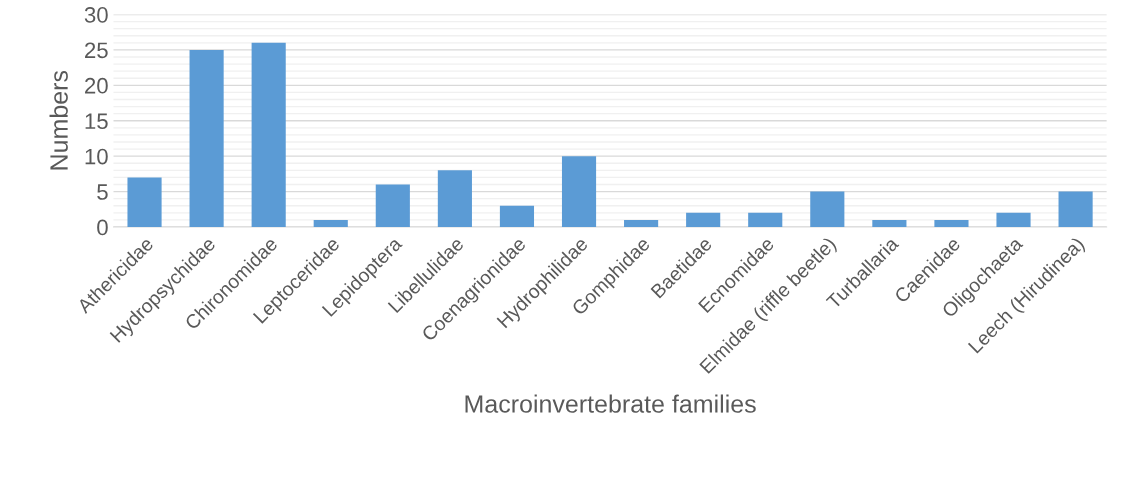 The width and height of the screenshot is (1135, 483). What do you see at coordinates (102, 192) in the screenshot?
I see `y-tick-label: 5` at bounding box center [102, 192].